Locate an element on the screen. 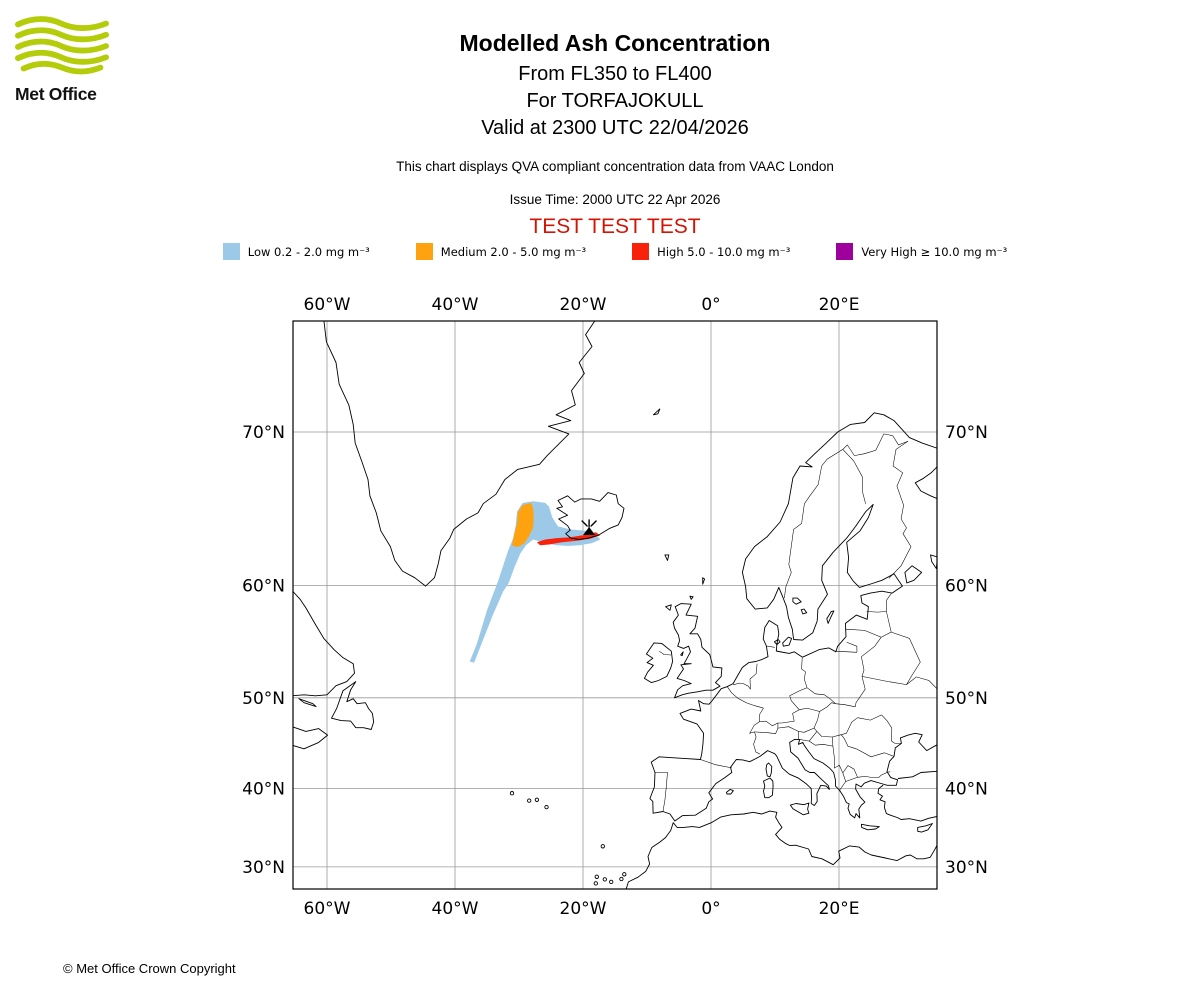 This screenshot has width=1200, height=1000. ash-contour-high is located at coordinates (568, 539).